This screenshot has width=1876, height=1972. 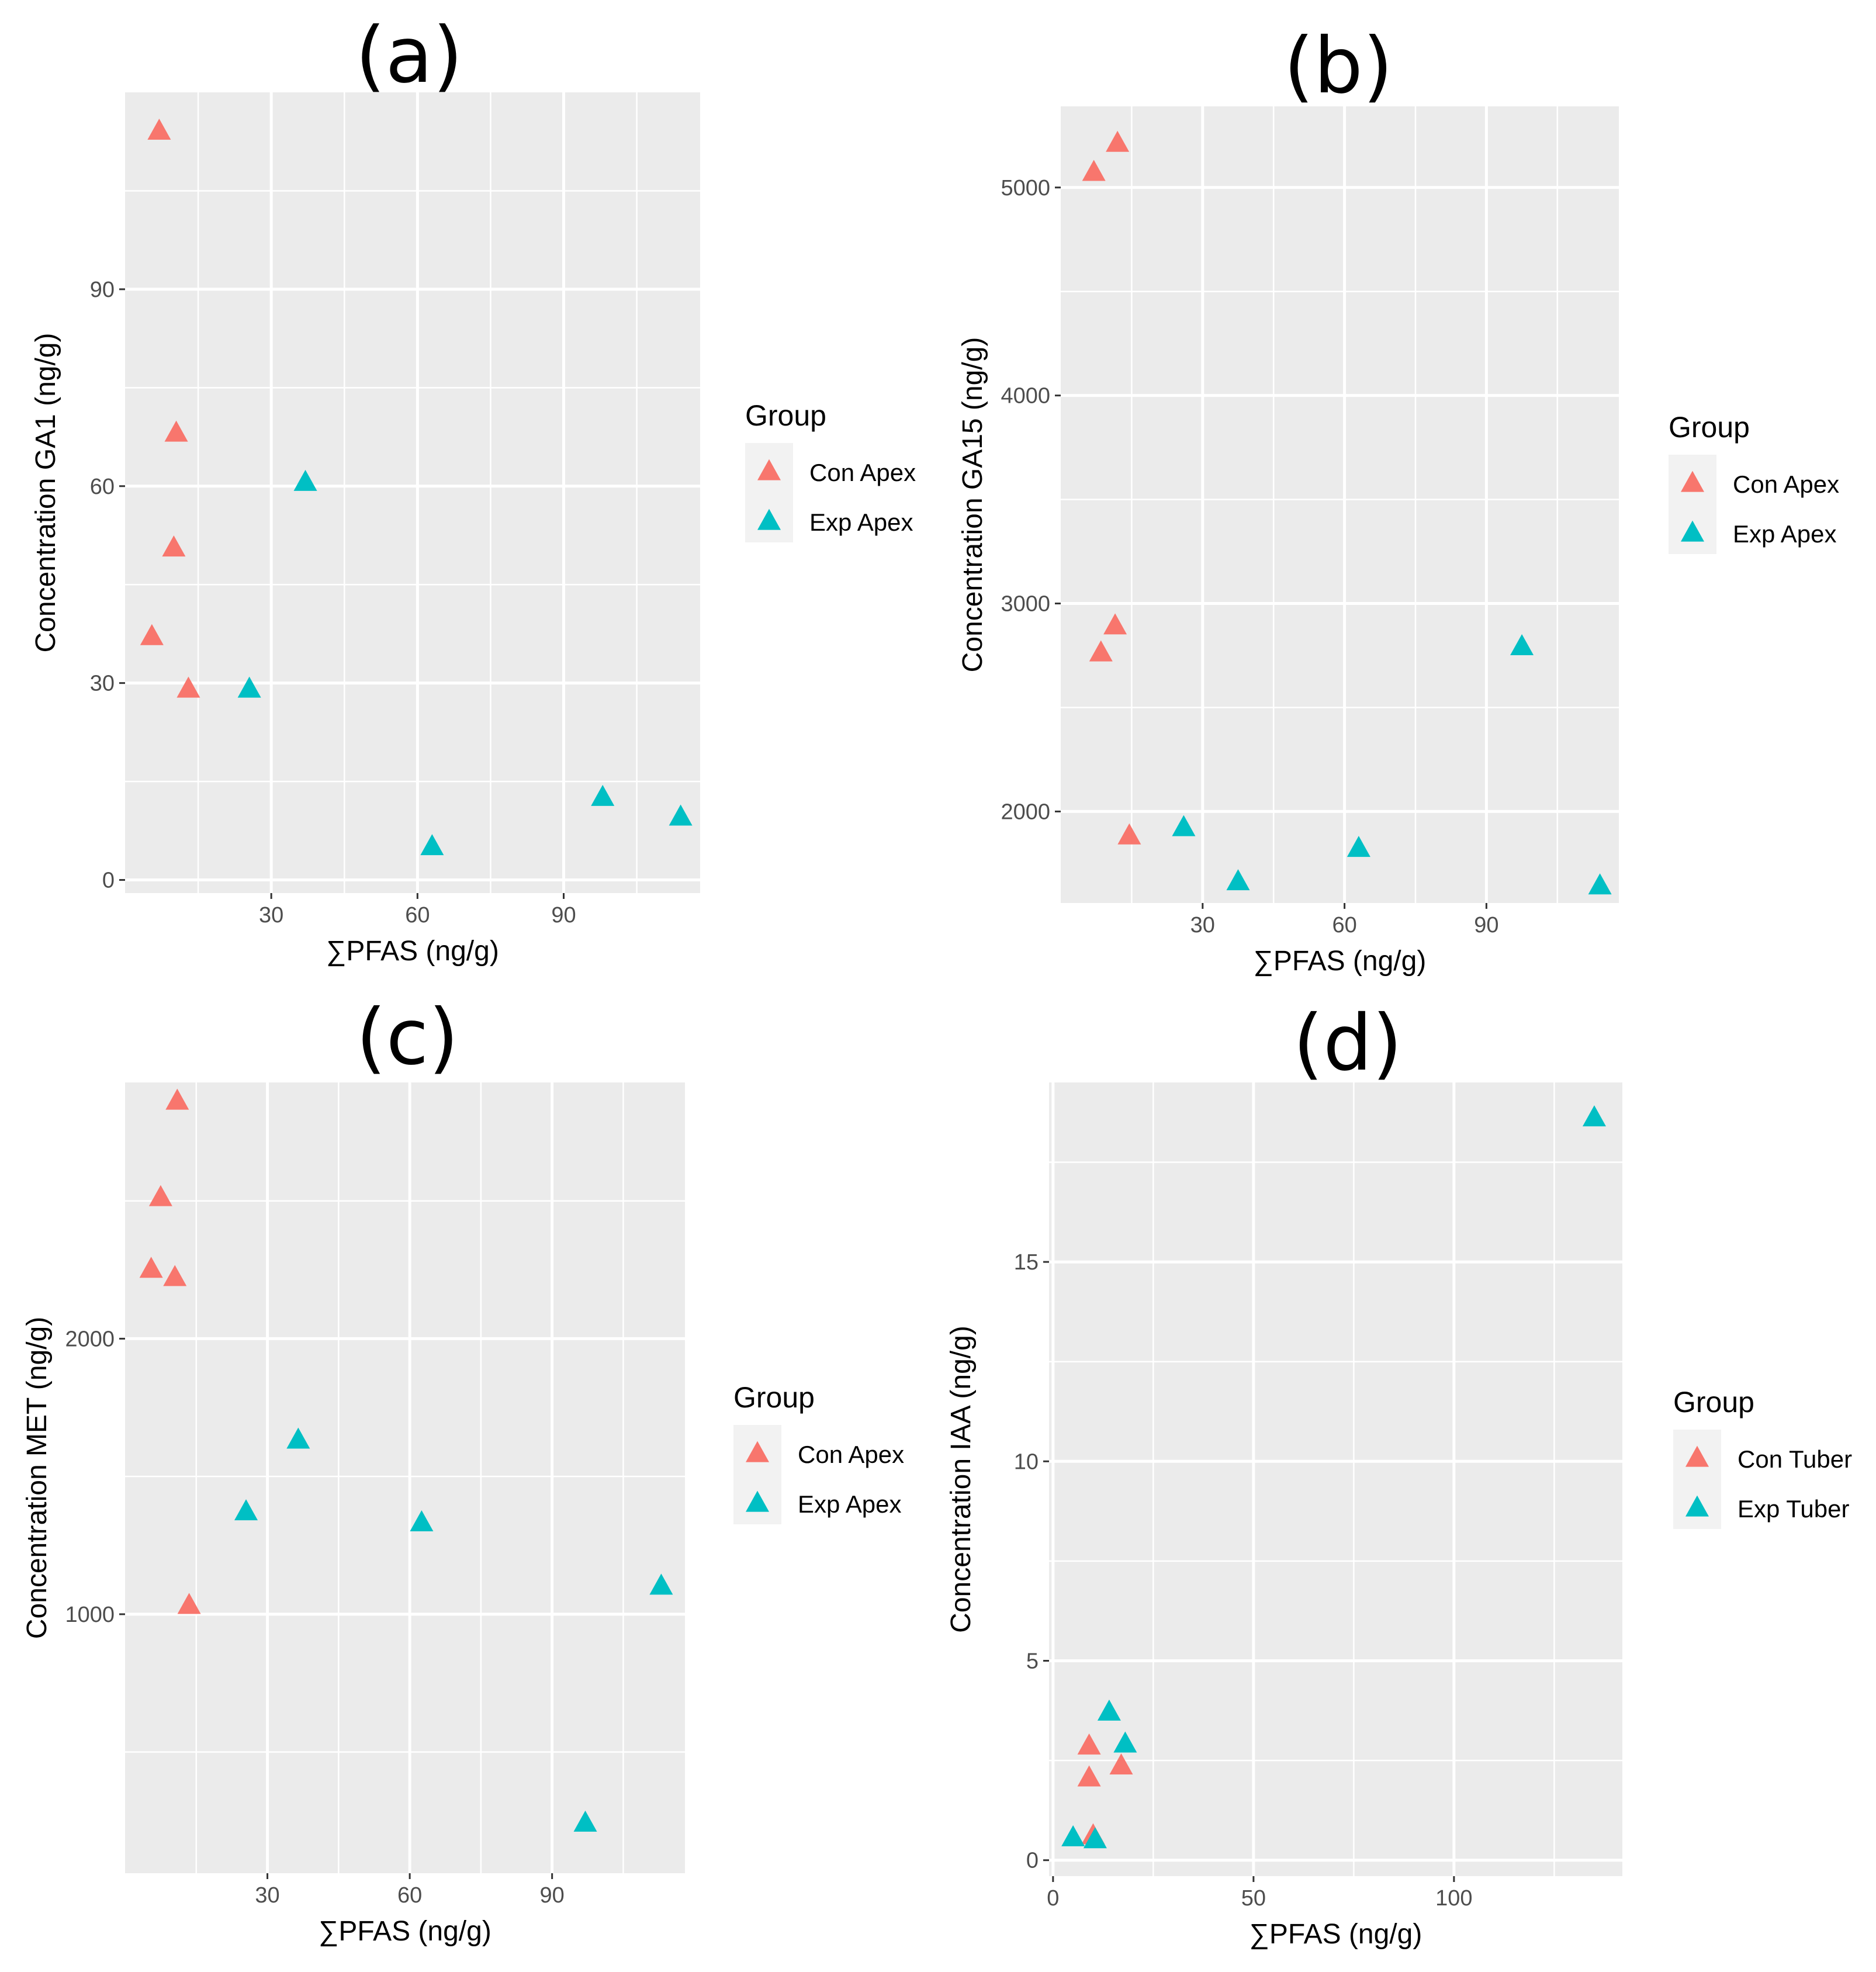 I want to click on y-tick-label: 4000, so click(x=1025, y=397).